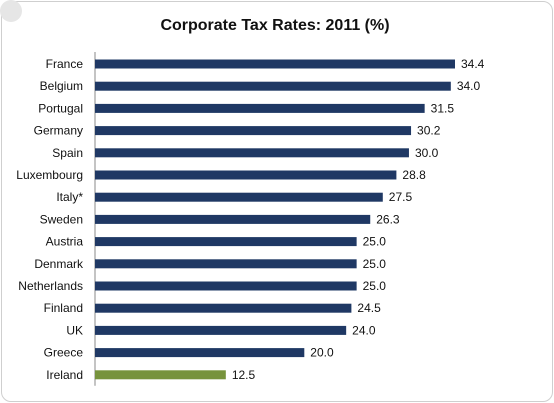  What do you see at coordinates (427, 153) in the screenshot?
I see `value-label-spain: 30.0` at bounding box center [427, 153].